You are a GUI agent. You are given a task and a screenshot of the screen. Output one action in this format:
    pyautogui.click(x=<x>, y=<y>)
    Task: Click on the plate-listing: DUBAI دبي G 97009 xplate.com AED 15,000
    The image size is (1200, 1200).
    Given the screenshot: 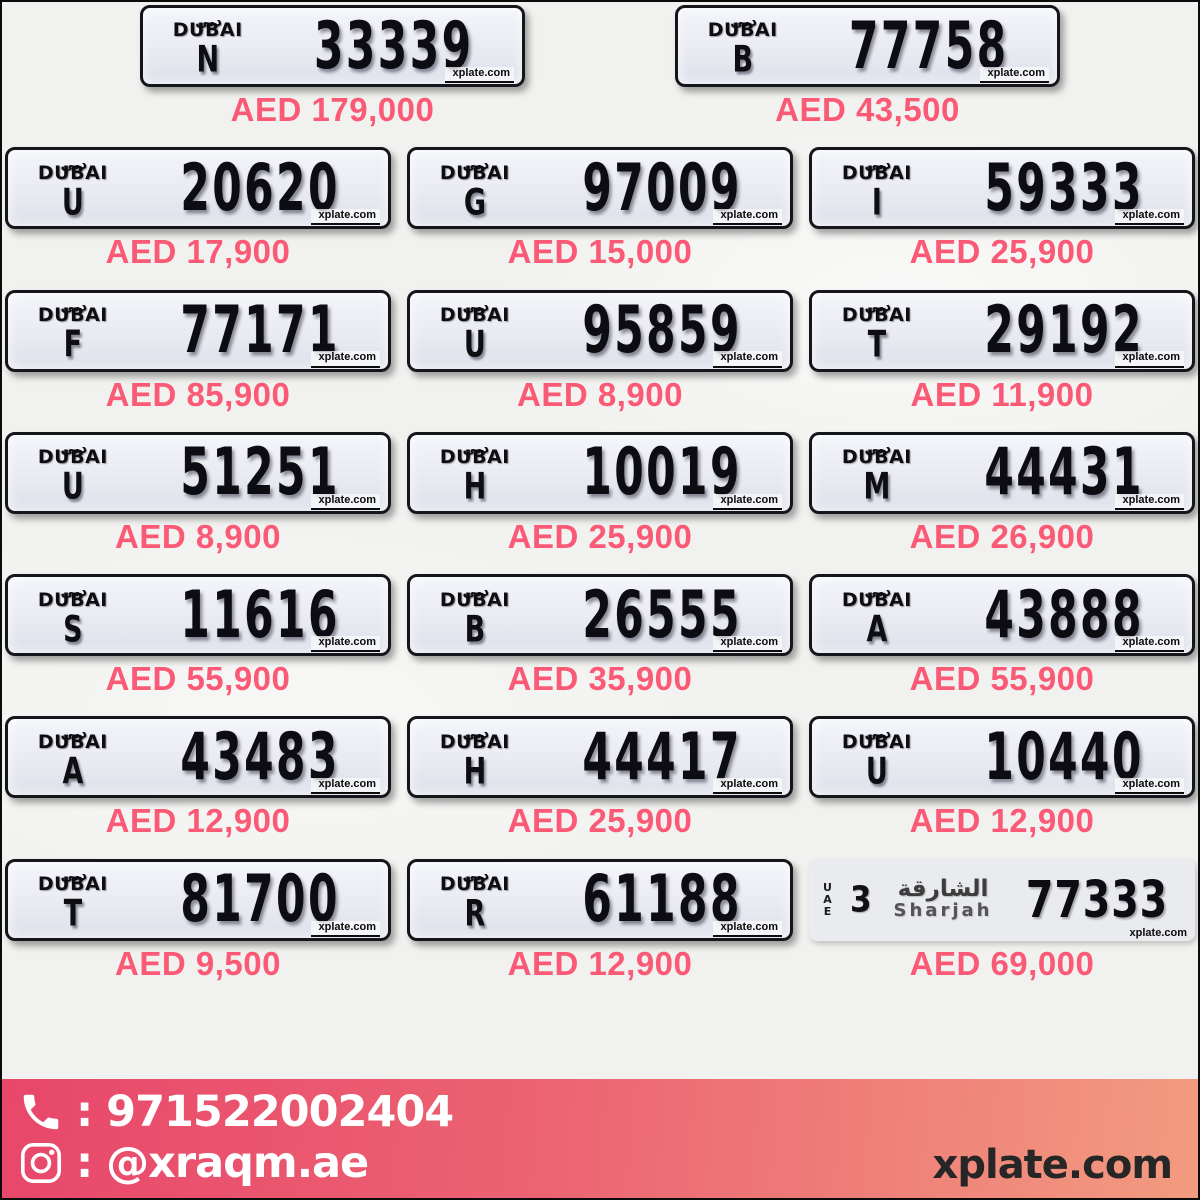 What is the action you would take?
    pyautogui.click(x=600, y=208)
    